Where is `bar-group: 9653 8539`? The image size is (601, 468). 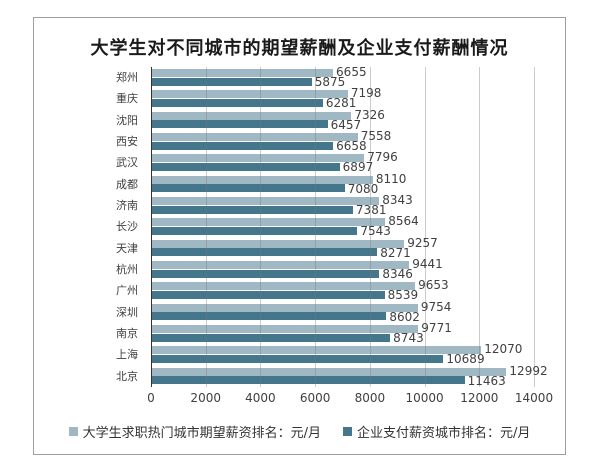 bar-group: 9653 8539 is located at coordinates (342, 290).